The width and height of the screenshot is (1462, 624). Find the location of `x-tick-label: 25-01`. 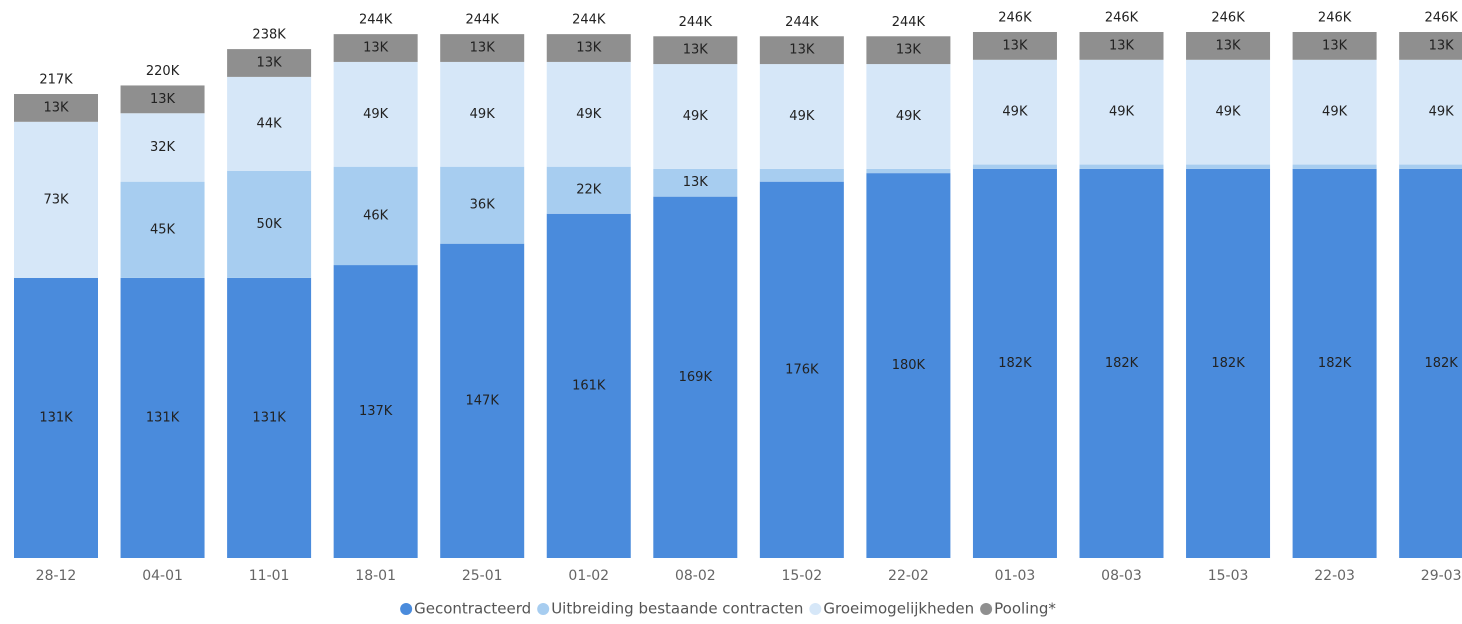

x-tick-label: 25-01 is located at coordinates (482, 576).